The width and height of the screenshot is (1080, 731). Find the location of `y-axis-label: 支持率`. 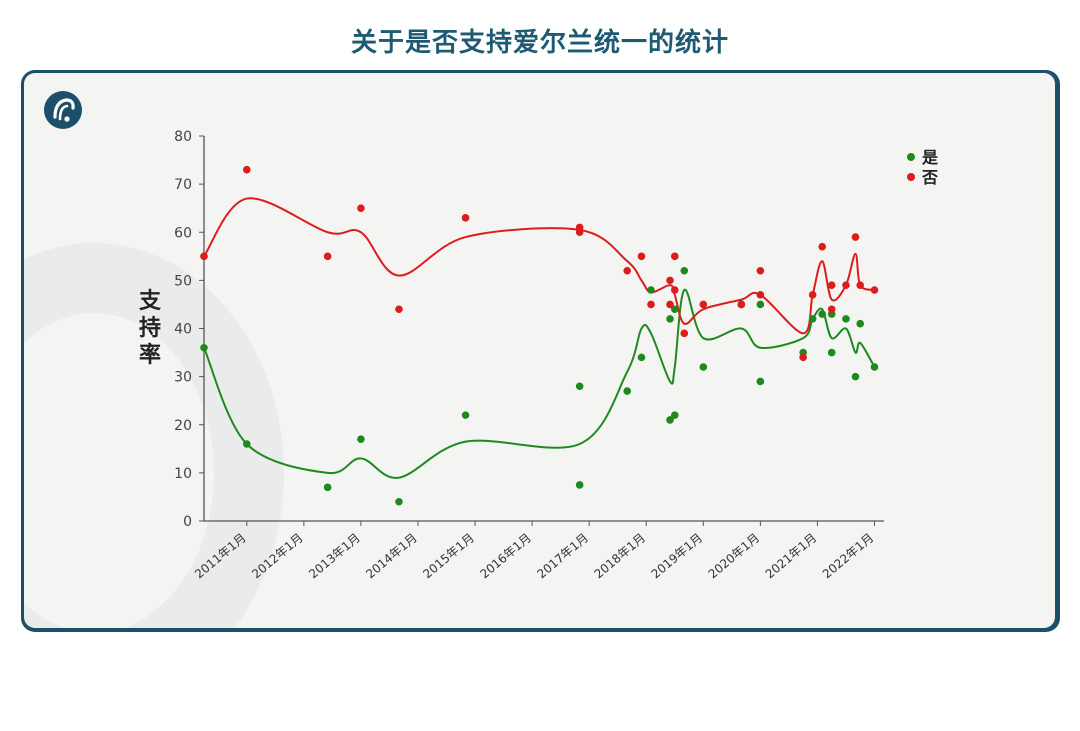

y-axis-label: 支持率 is located at coordinates (150, 328).